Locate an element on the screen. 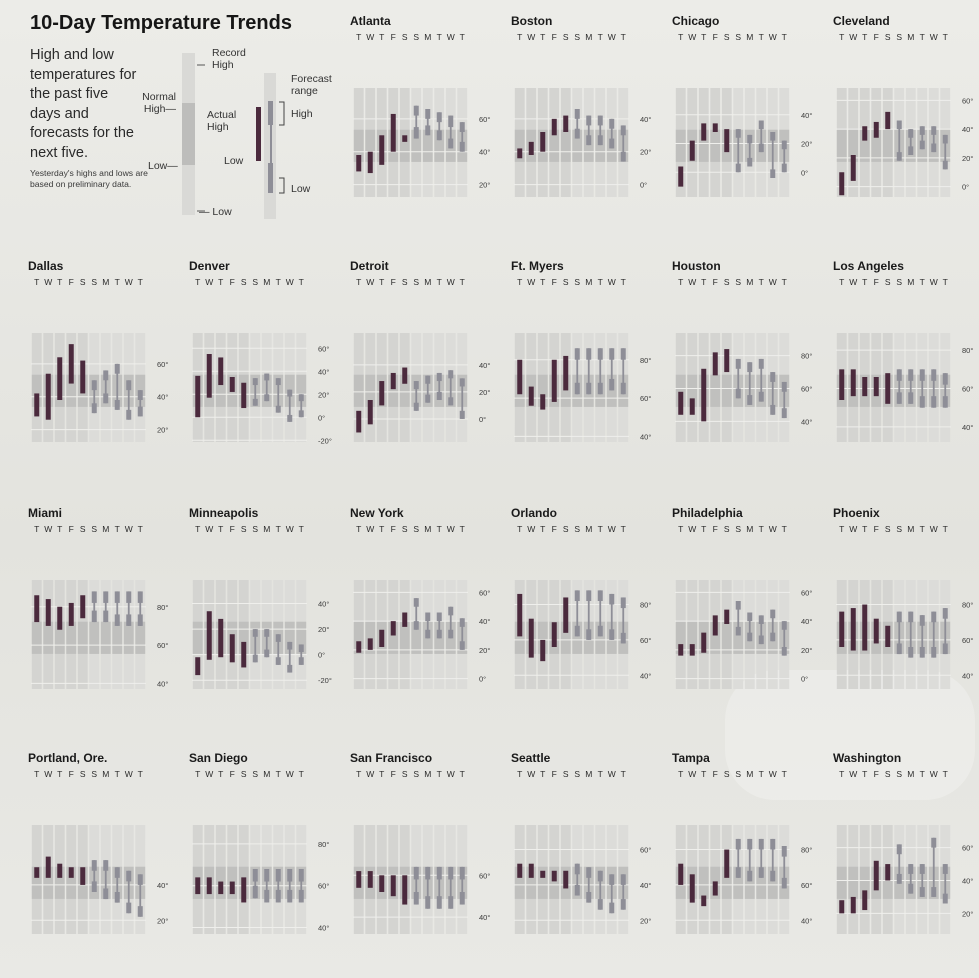 The height and width of the screenshot is (978, 979). city-name: Minneapolis is located at coordinates (224, 513).